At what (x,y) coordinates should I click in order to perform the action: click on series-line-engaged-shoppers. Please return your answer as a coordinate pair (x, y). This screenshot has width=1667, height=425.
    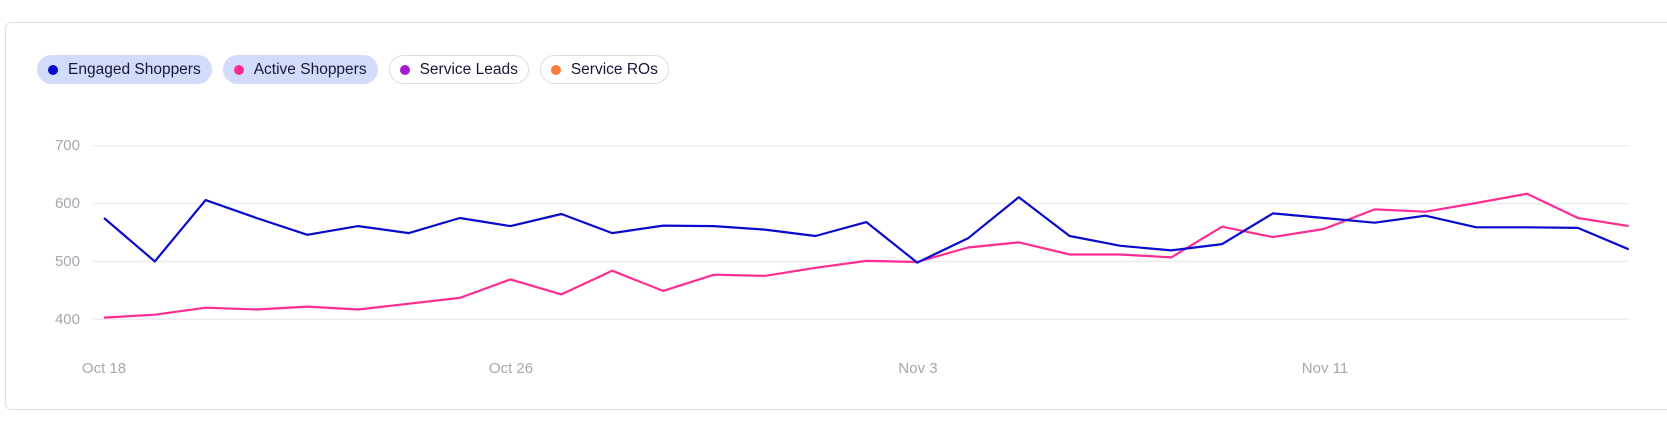
    Looking at the image, I should click on (866, 230).